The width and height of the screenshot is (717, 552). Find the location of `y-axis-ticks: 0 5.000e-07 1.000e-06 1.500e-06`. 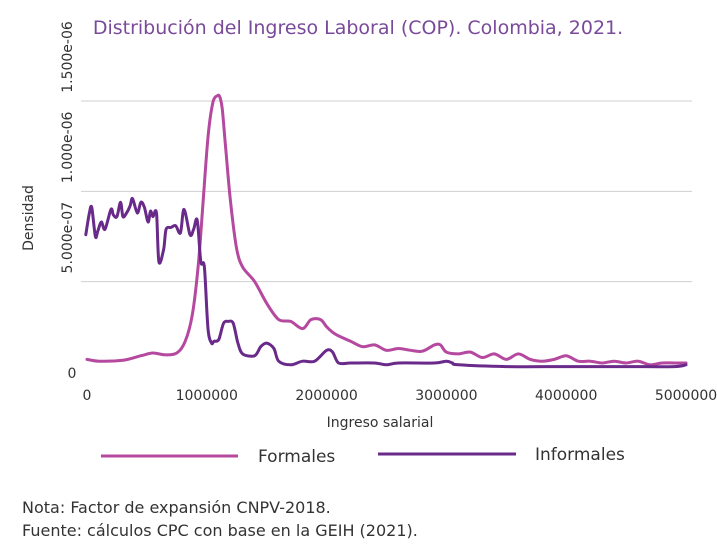

y-axis-ticks: 0 5.000e-07 1.000e-06 1.500e-06 is located at coordinates (68, 201).